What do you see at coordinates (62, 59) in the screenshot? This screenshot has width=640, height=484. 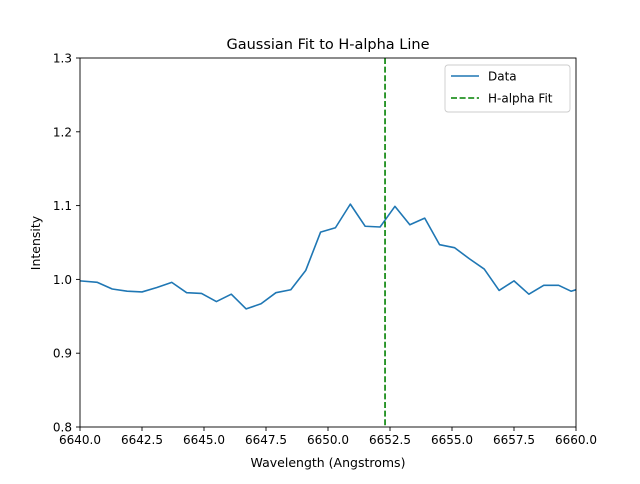 I see `y-tick-label: 1.3` at bounding box center [62, 59].